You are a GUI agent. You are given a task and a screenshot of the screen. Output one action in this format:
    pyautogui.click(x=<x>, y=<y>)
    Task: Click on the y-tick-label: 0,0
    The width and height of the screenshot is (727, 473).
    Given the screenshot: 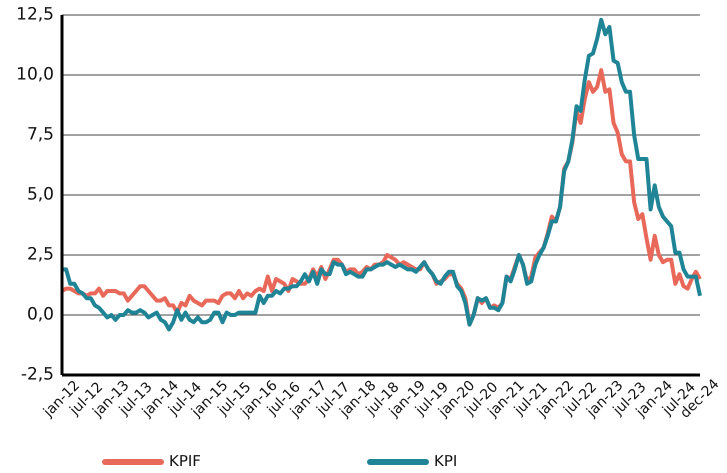 What is the action you would take?
    pyautogui.click(x=40, y=314)
    